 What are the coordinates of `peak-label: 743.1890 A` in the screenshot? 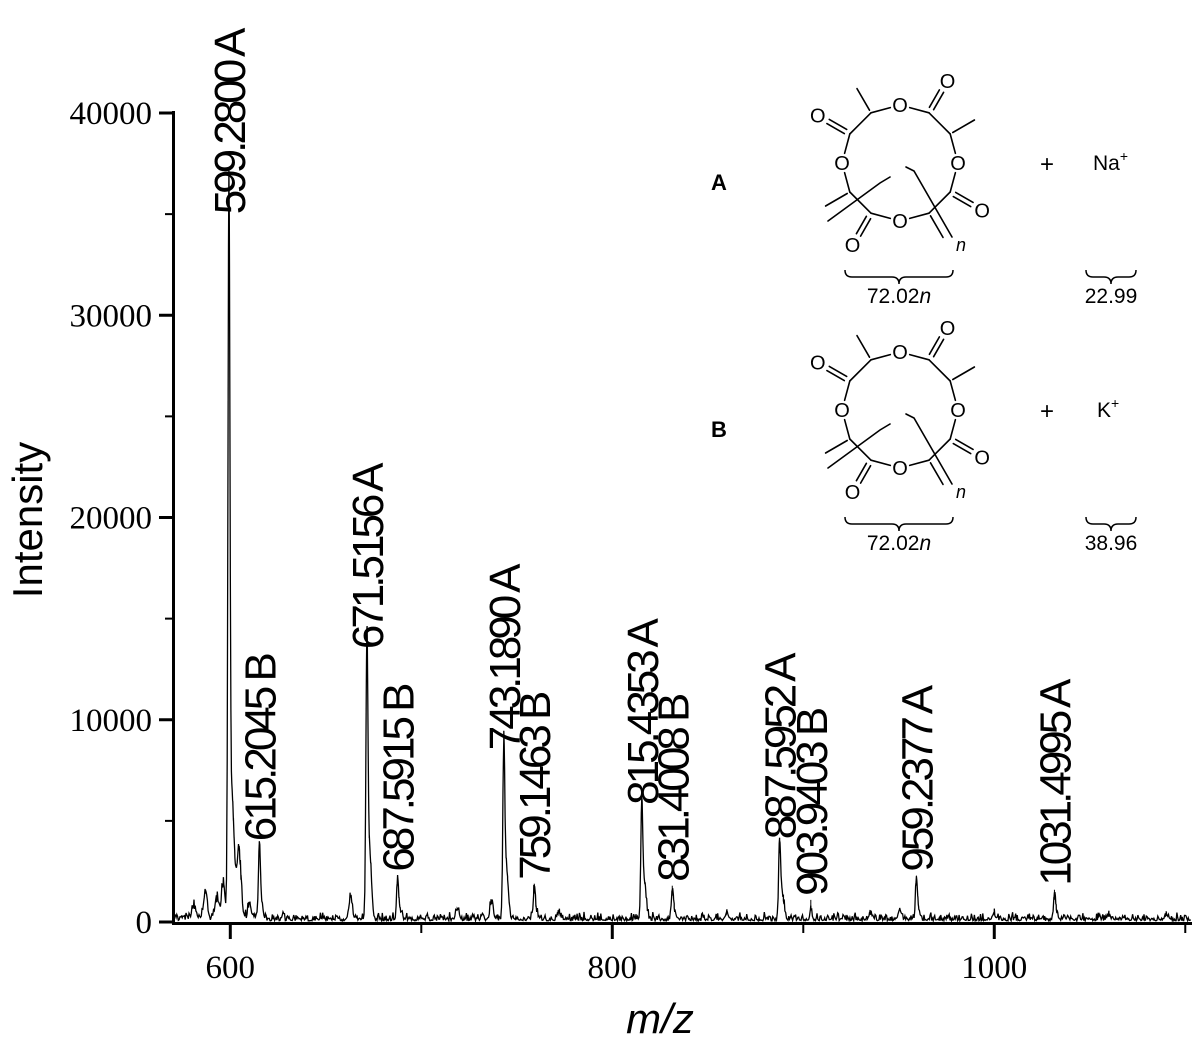 It's located at (505, 656).